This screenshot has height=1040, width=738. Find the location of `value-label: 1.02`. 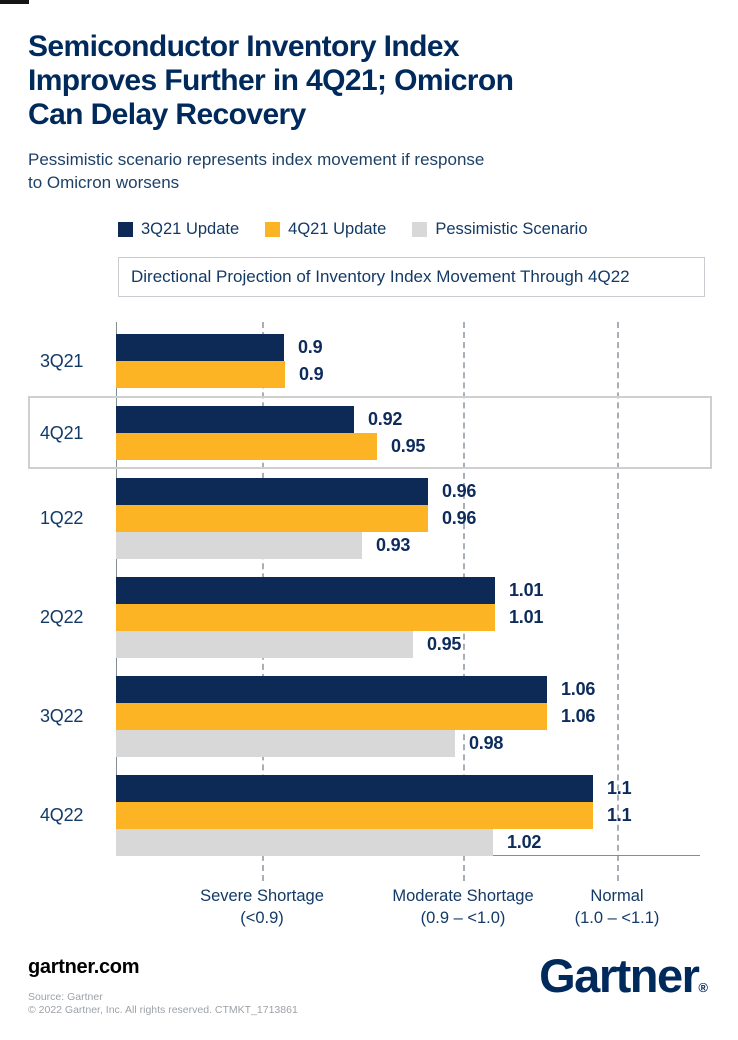

value-label: 1.02 is located at coordinates (524, 842).